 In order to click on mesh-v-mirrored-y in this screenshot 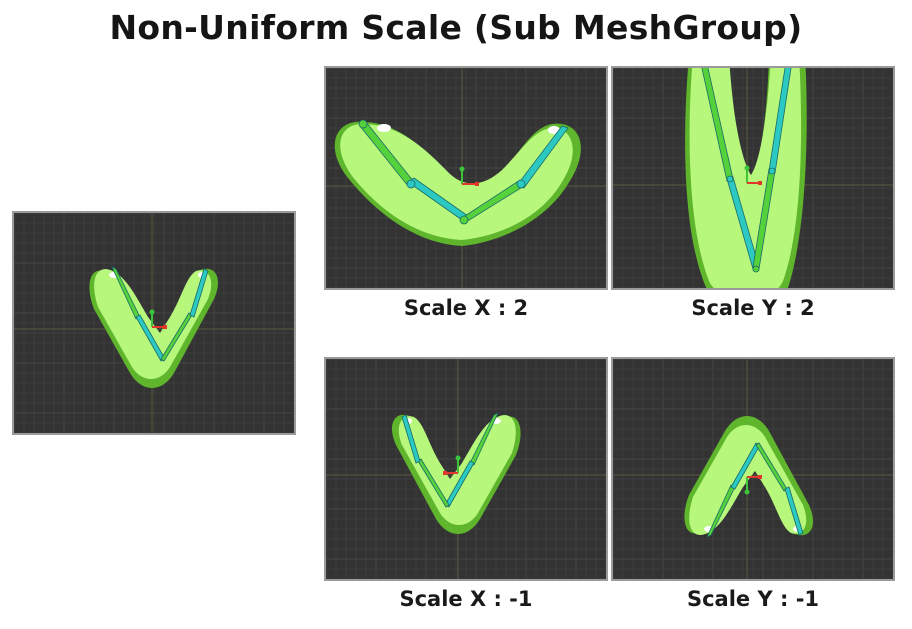, I will do `click(749, 477)`.